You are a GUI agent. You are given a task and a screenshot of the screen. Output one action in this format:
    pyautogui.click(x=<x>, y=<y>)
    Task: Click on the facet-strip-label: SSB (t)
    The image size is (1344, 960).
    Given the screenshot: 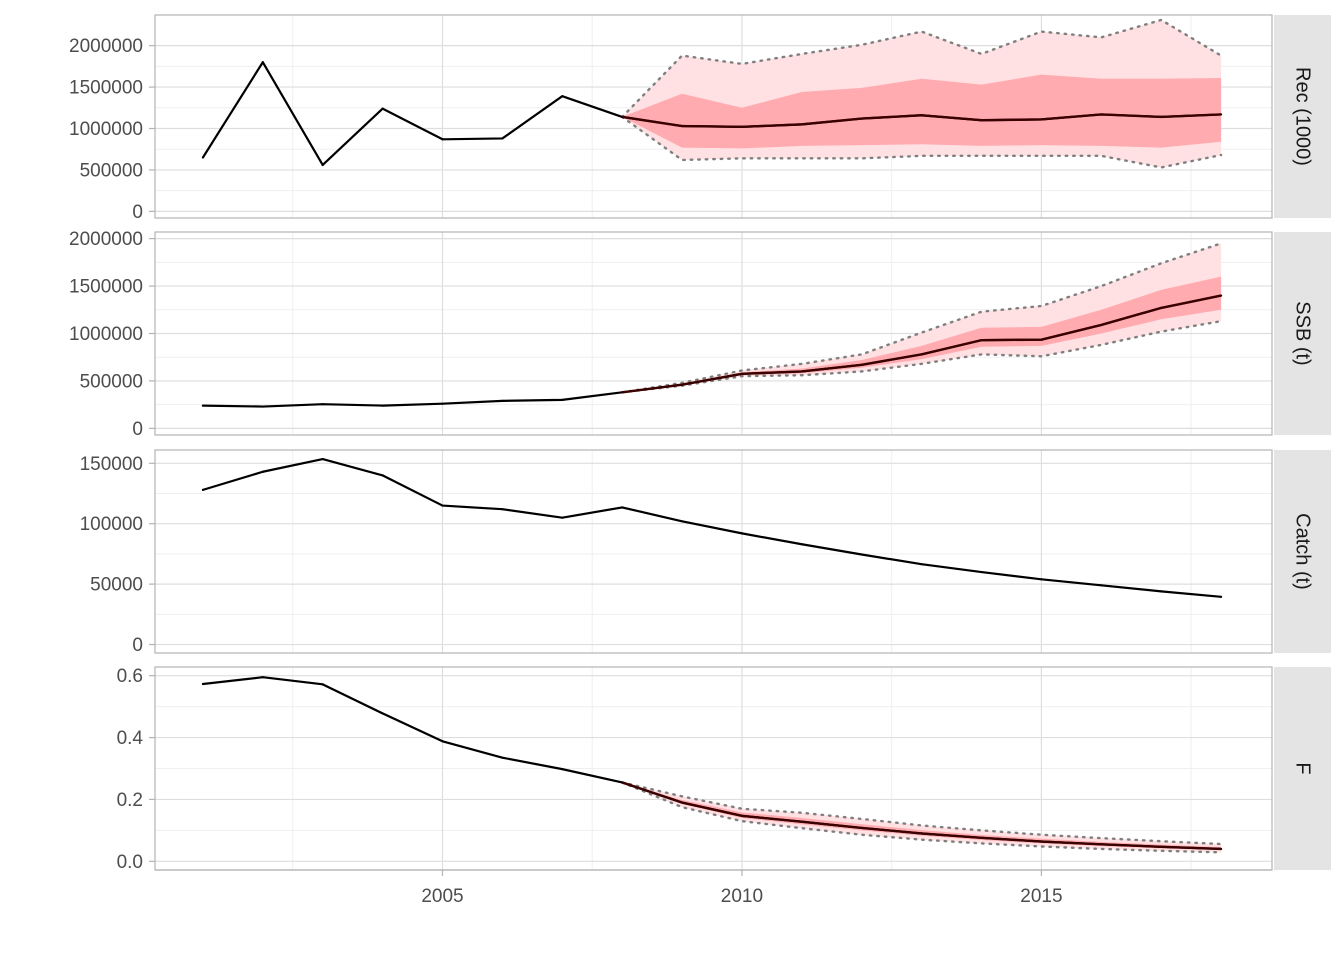 What is the action you would take?
    pyautogui.click(x=1303, y=333)
    